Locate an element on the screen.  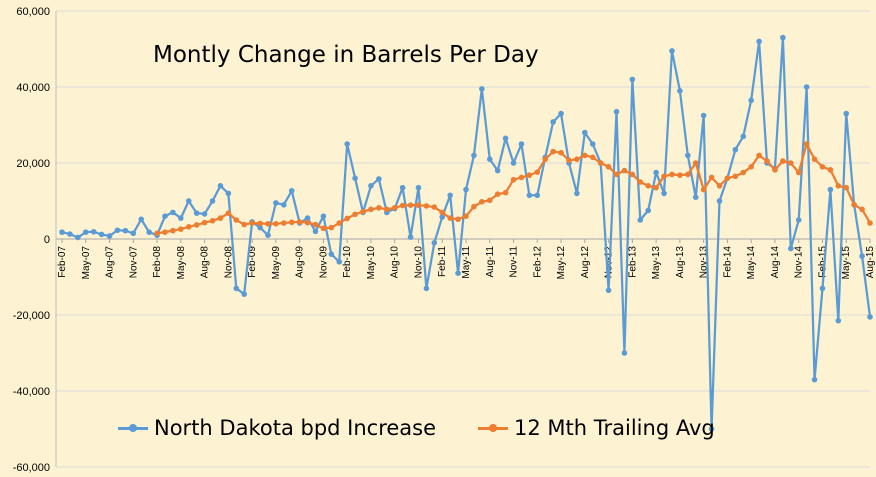
y-tick-label: -20,000 is located at coordinates (31, 316).